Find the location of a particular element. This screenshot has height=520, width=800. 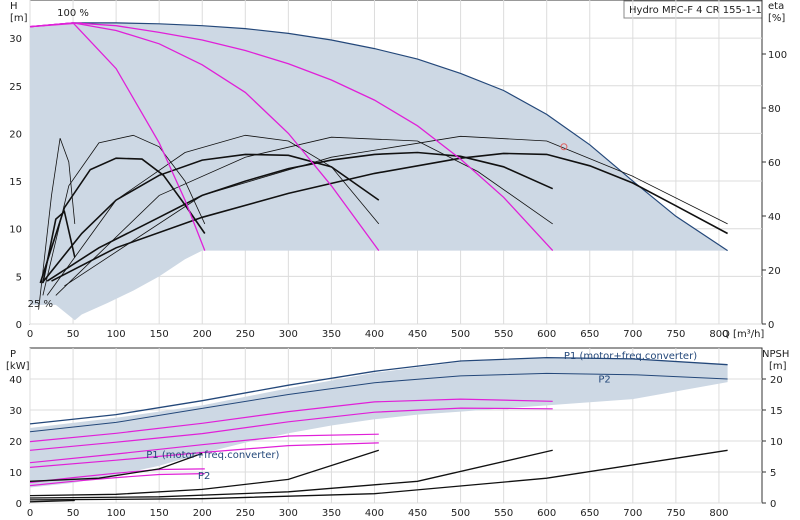

qh-y2-tick-label: 80 is located at coordinates (774, 109).